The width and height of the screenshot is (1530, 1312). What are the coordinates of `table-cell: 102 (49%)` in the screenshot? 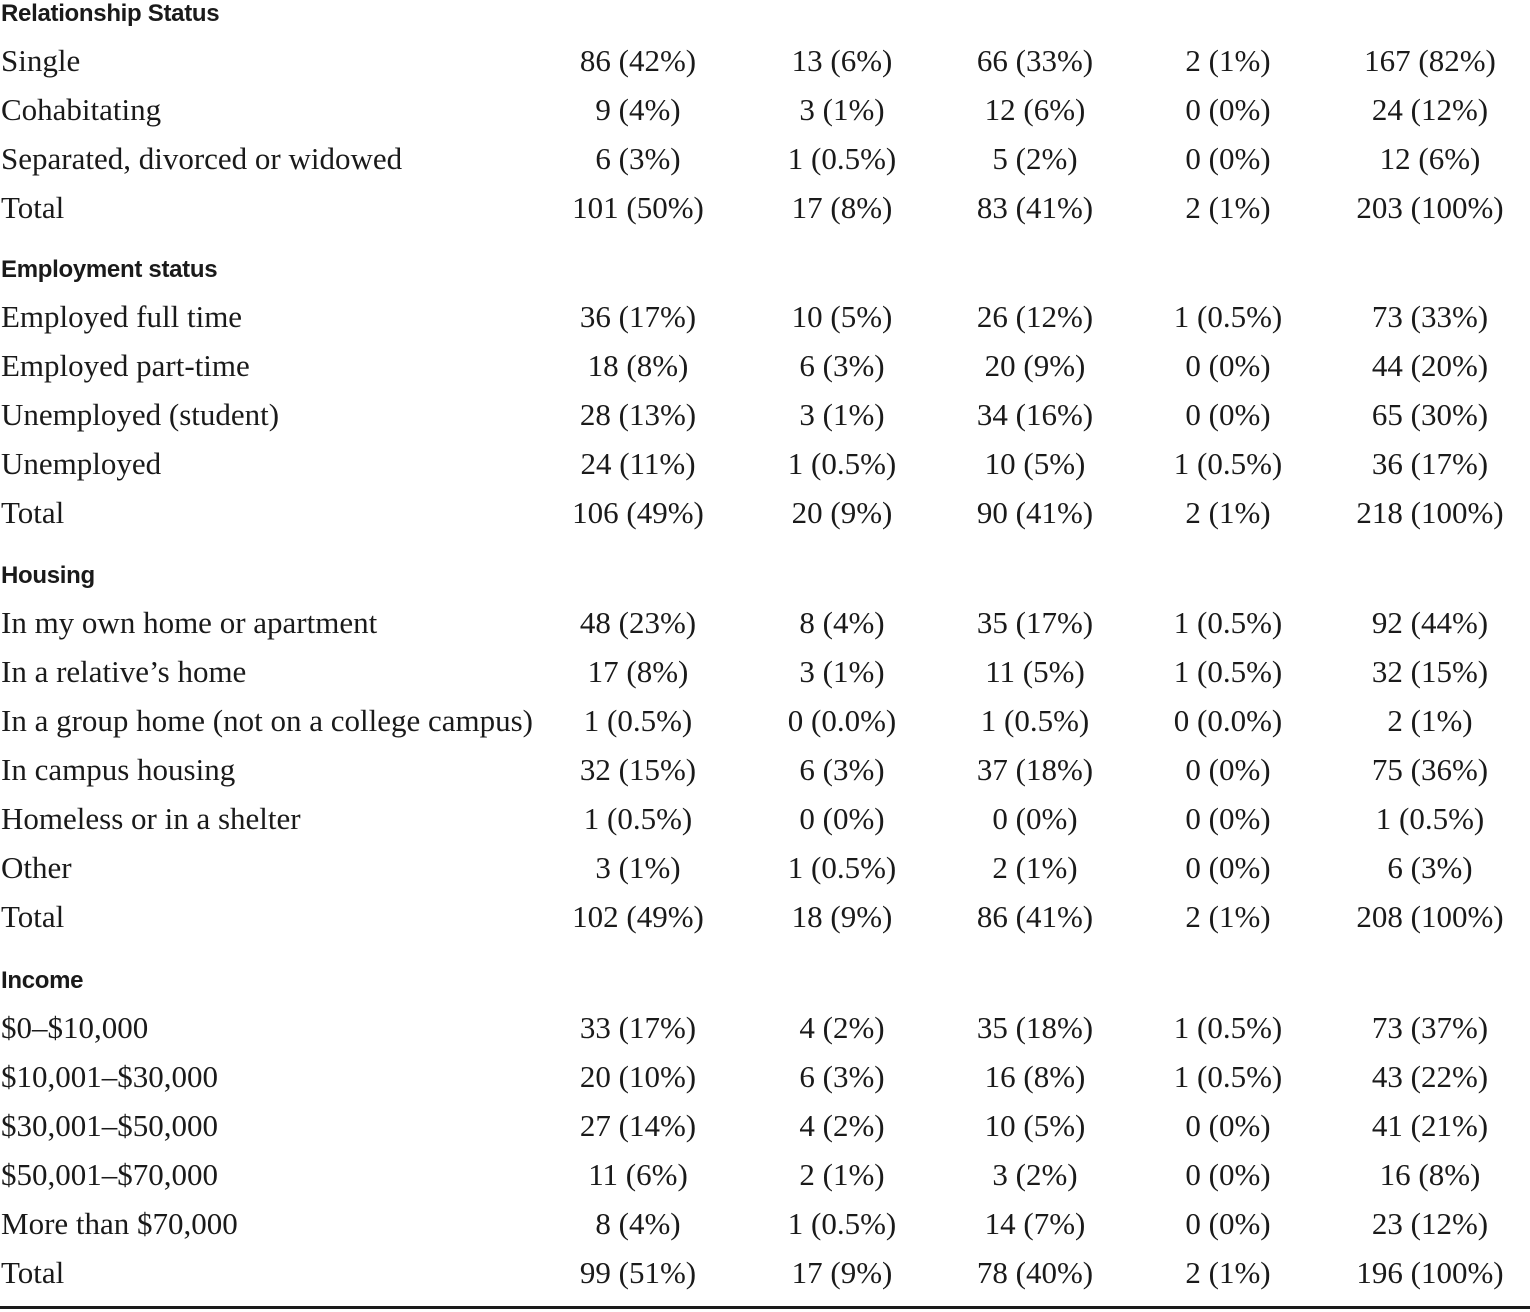 It's located at (638, 916).